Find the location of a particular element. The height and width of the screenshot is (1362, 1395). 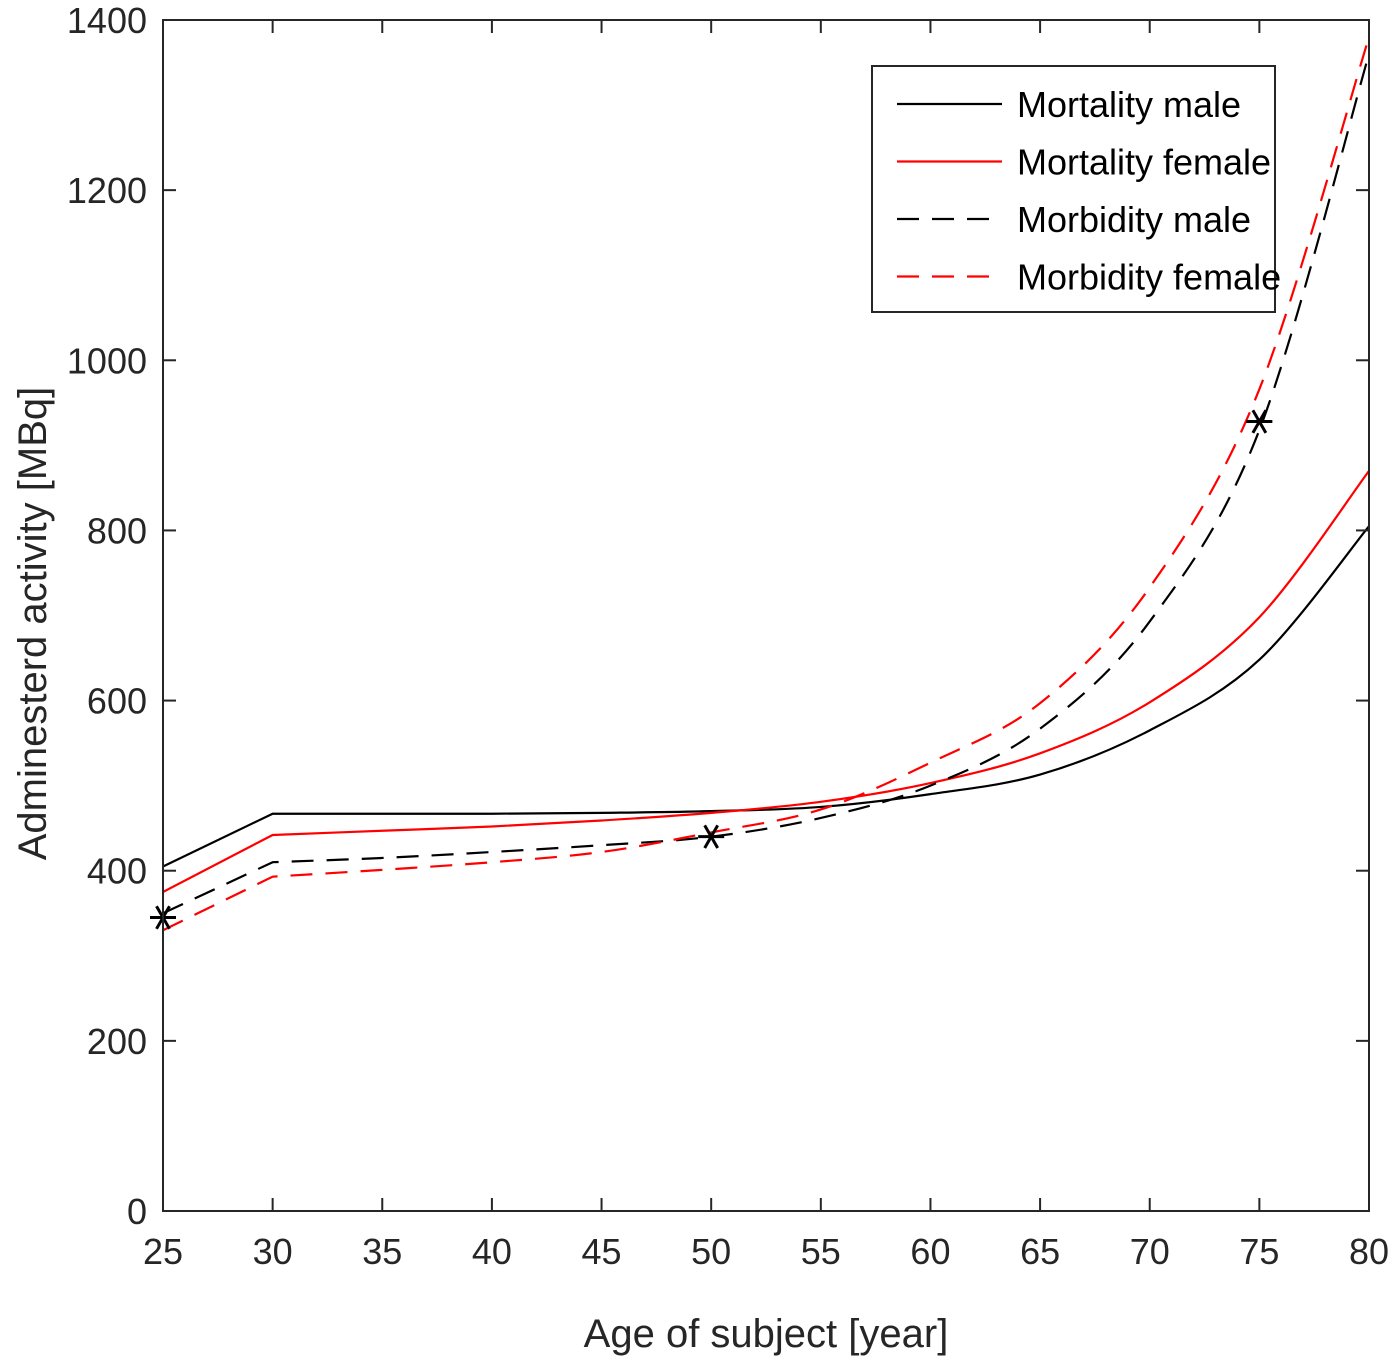

y-tick-label-600: 600 is located at coordinates (117, 701).